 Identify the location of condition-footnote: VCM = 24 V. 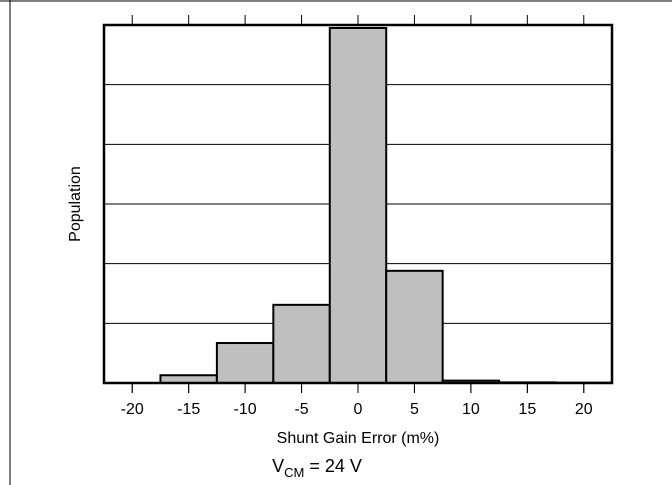
(317, 468).